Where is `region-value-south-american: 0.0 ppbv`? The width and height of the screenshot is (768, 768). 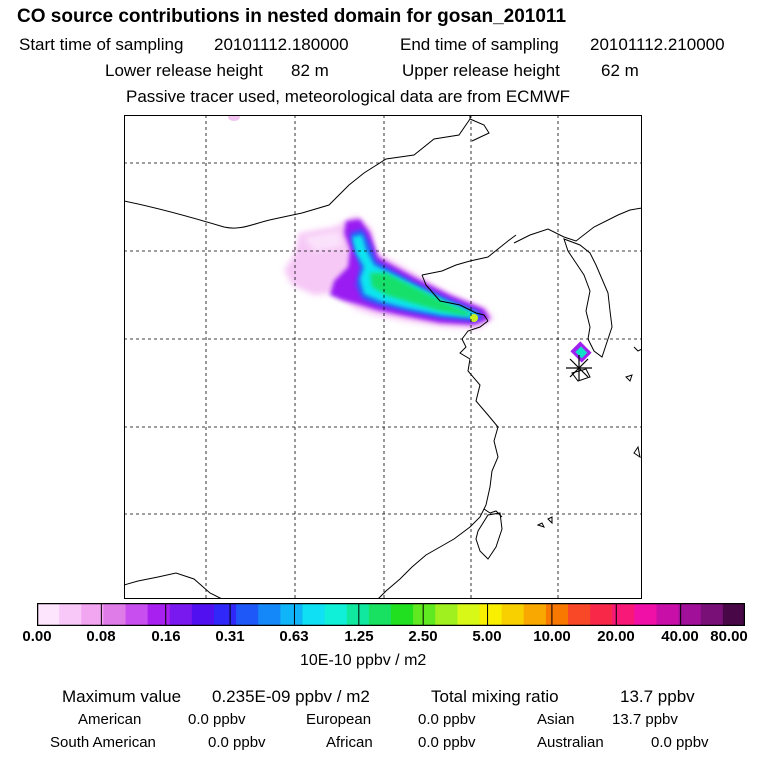 region-value-south-american: 0.0 ppbv is located at coordinates (237, 742).